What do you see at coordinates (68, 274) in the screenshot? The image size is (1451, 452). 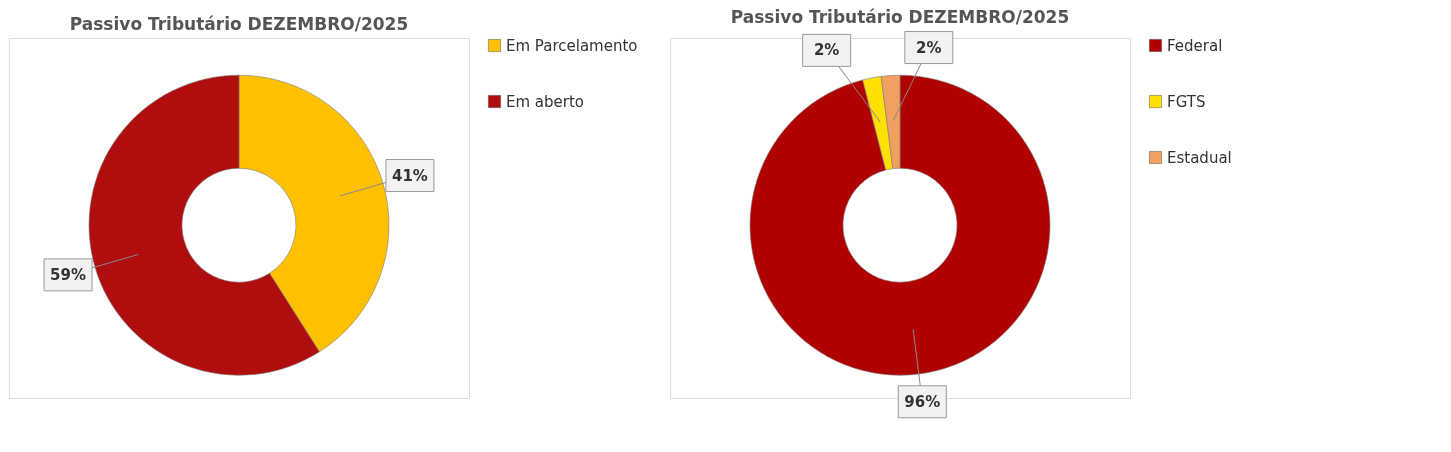 I see `data-label: 59%` at bounding box center [68, 274].